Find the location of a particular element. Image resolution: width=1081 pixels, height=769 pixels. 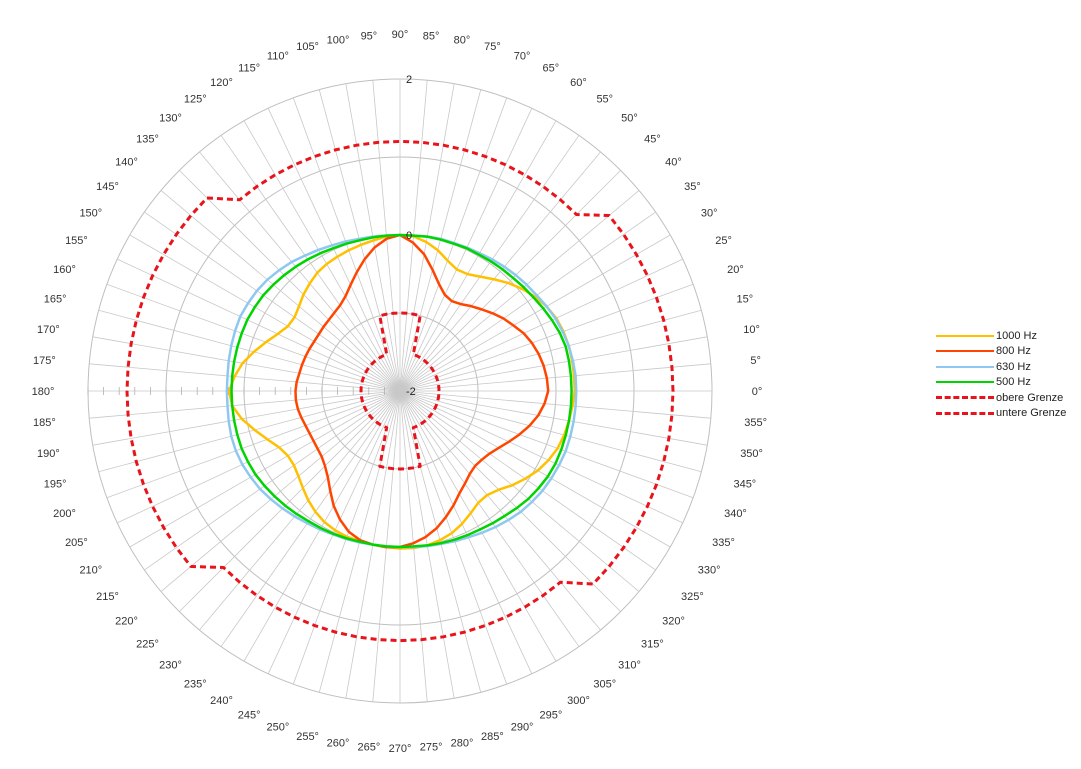

angle-tick-label: 180° is located at coordinates (43, 392).